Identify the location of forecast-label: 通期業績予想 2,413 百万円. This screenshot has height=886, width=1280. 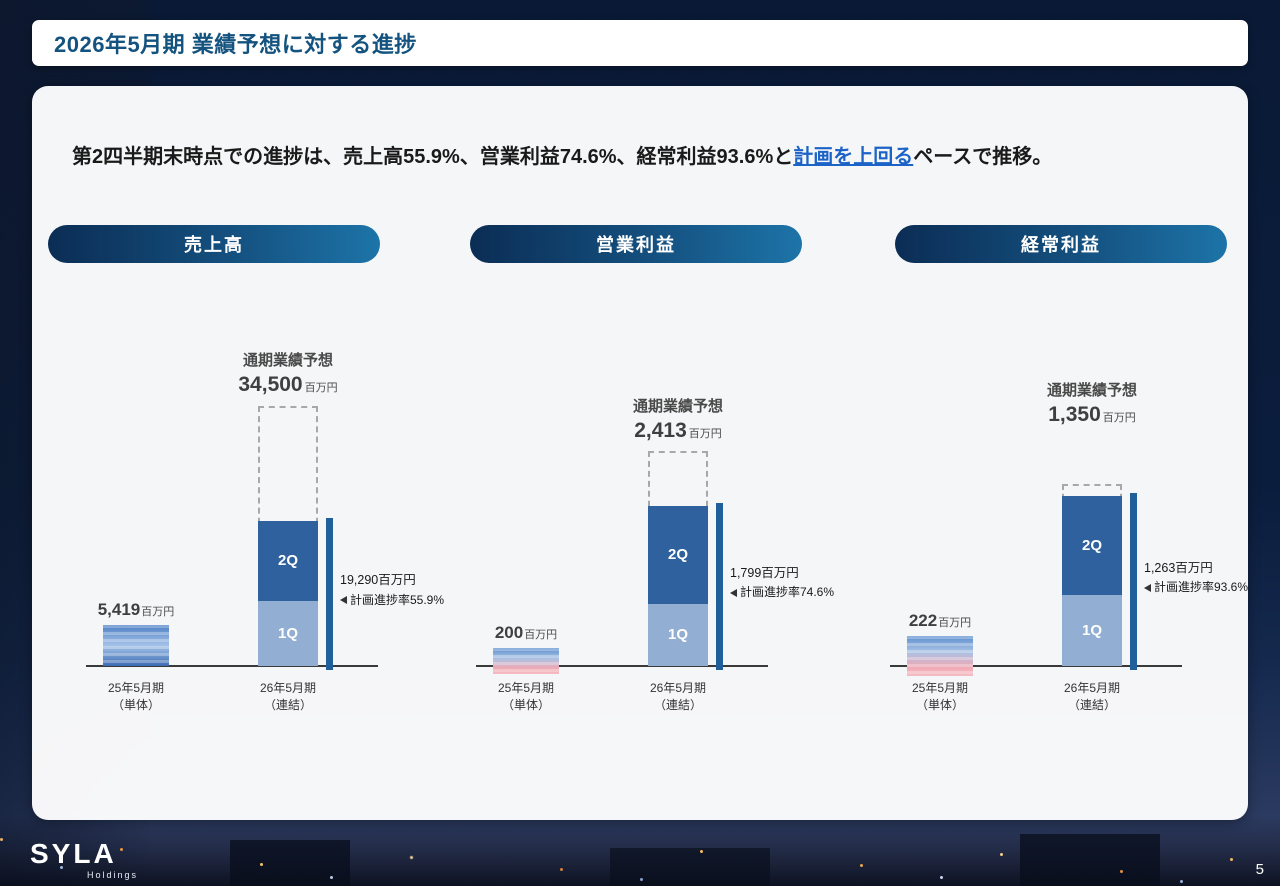
(677, 420).